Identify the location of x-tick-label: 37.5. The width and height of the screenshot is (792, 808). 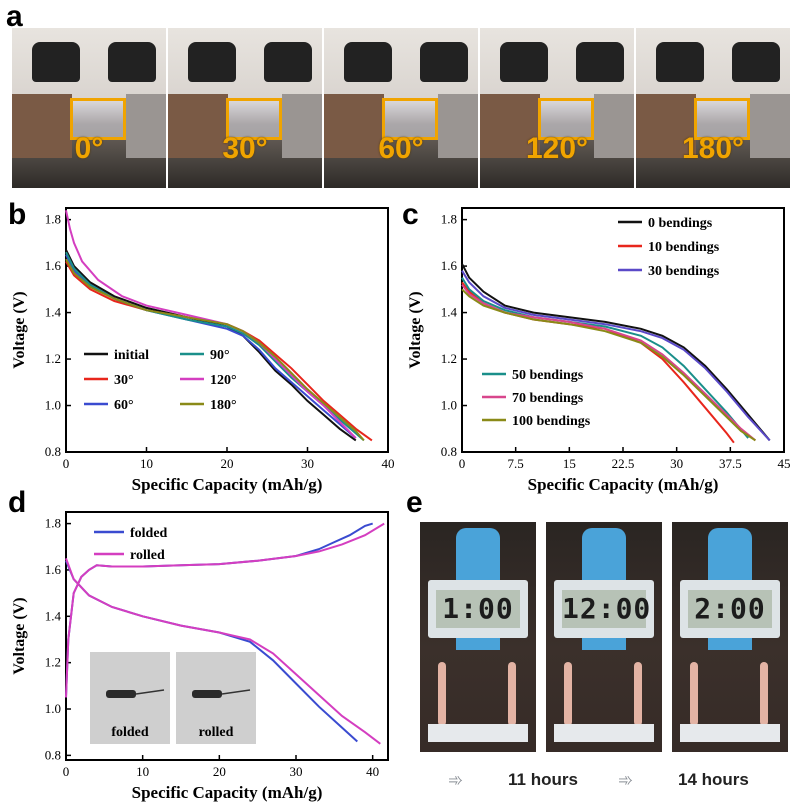
(730, 463).